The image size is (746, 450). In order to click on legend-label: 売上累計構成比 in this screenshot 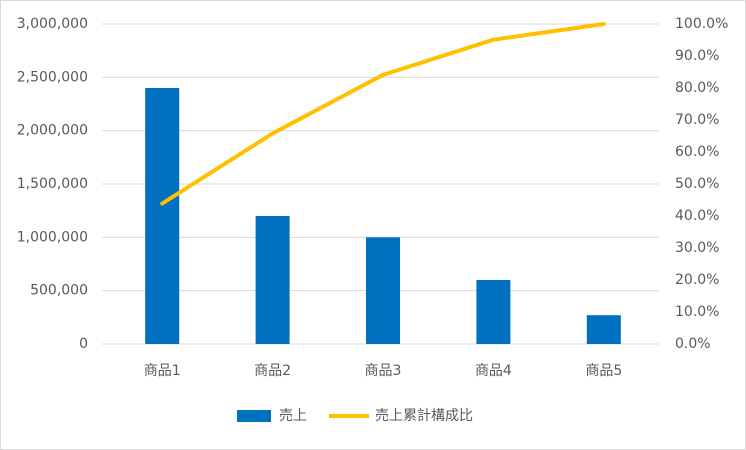, I will do `click(424, 416)`.